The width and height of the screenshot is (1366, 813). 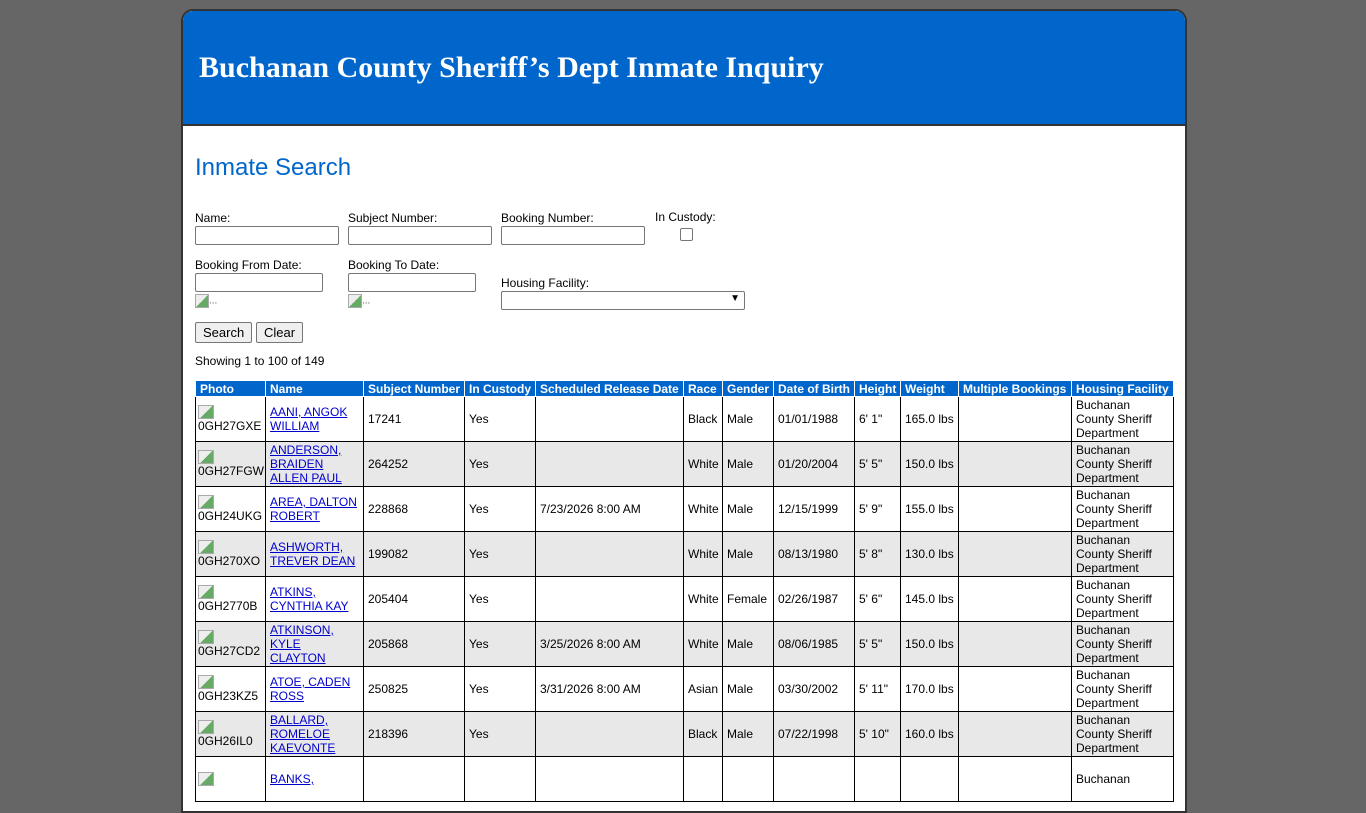 What do you see at coordinates (280, 332) in the screenshot?
I see `clear-button: Clear` at bounding box center [280, 332].